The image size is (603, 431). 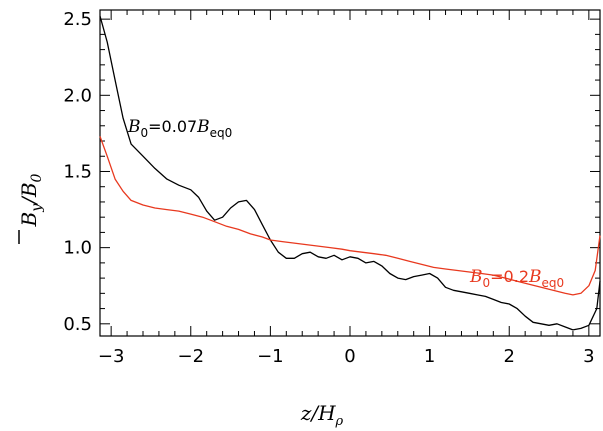 What do you see at coordinates (77, 95) in the screenshot?
I see `y-tick-label: 2.0` at bounding box center [77, 95].